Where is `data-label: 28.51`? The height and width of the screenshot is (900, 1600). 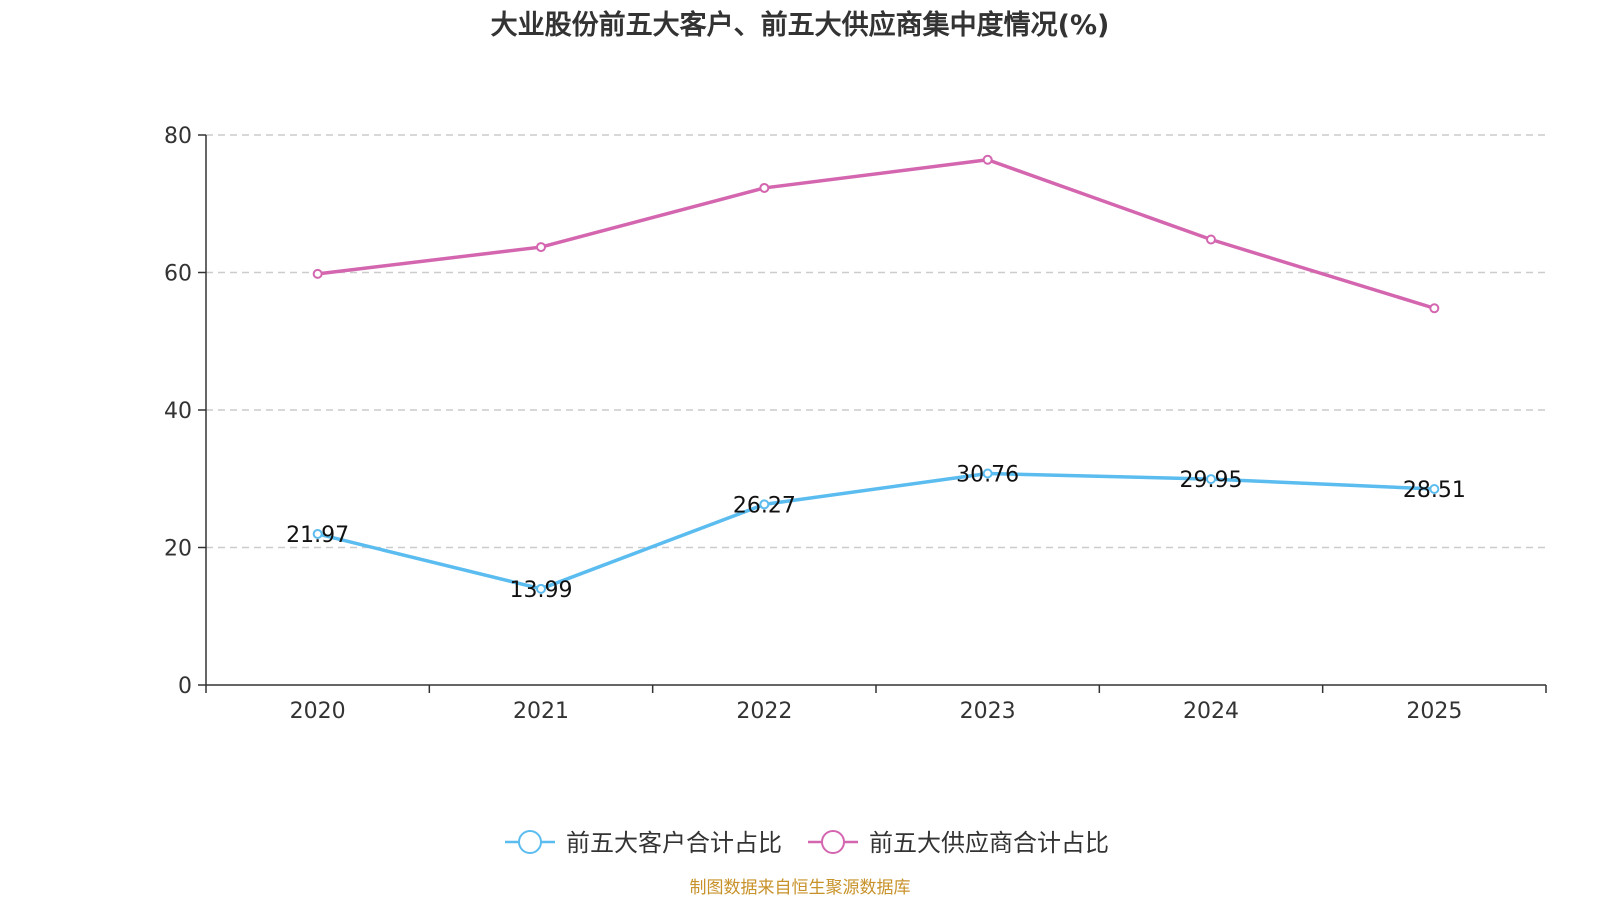
data-label: 28.51 is located at coordinates (1434, 490).